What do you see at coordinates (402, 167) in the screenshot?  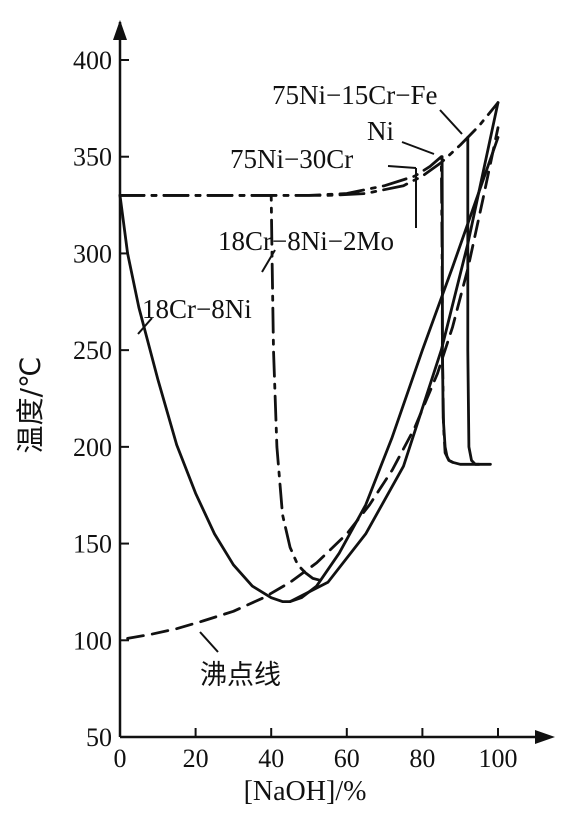 I see `leader-75ni-30cr` at bounding box center [402, 167].